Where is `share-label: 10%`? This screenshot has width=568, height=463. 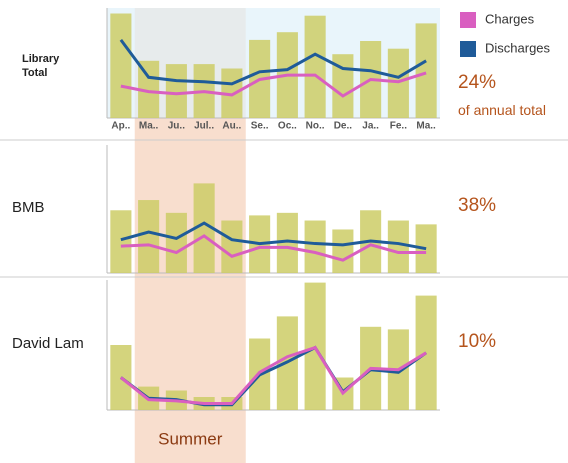
share-label: 10% is located at coordinates (477, 341).